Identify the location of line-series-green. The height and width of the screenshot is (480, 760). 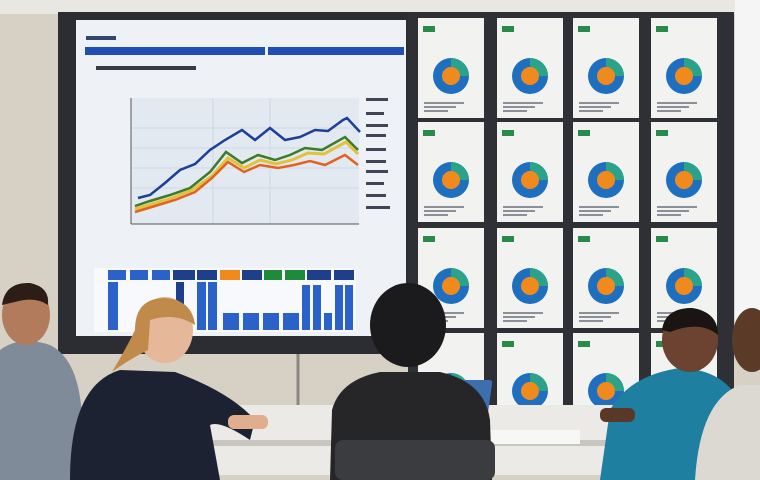
(246, 171).